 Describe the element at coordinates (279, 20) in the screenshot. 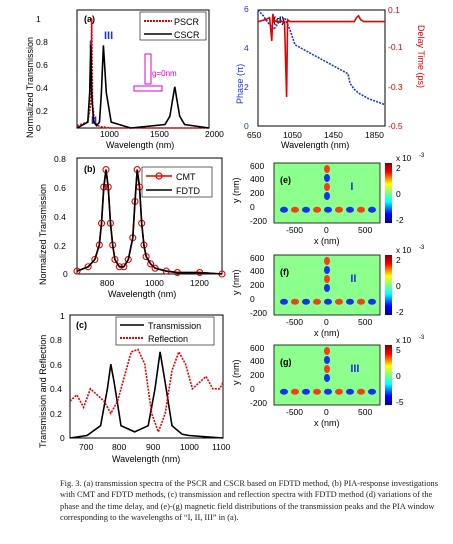

I see `panel-d-label: (d)` at that location.